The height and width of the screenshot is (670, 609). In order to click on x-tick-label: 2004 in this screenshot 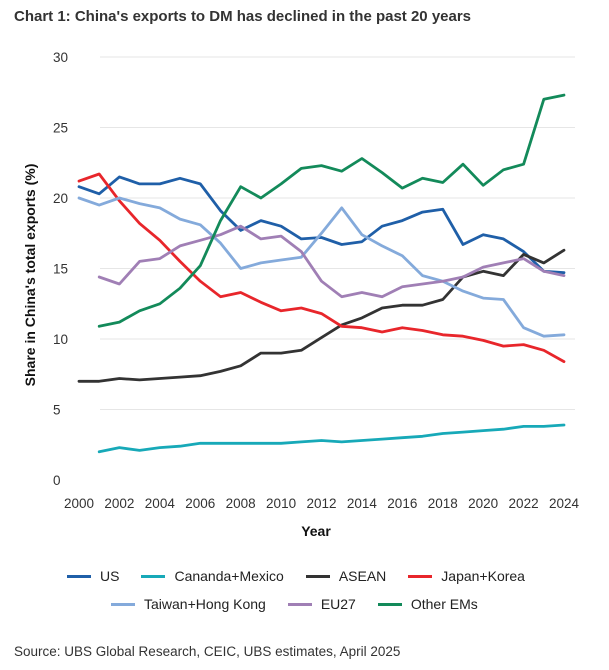, I will do `click(160, 503)`.